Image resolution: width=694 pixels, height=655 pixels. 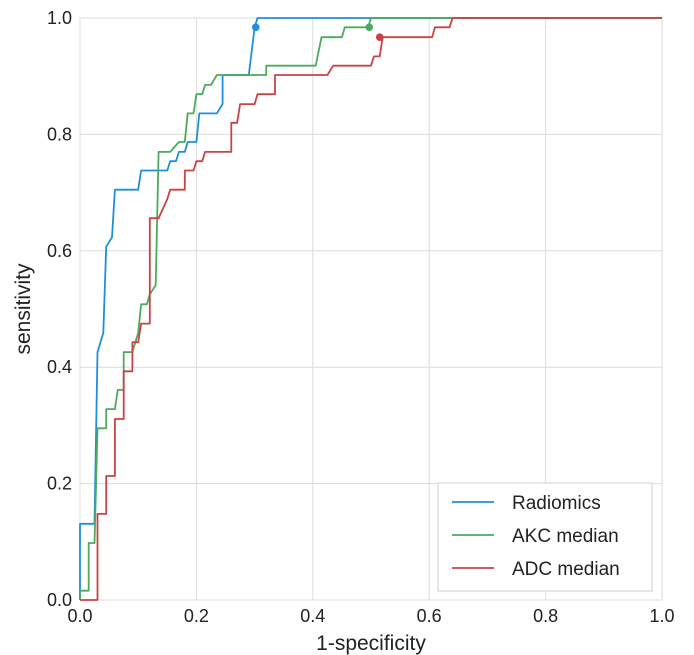 I want to click on x-tick-label: 0.8, so click(x=545, y=616).